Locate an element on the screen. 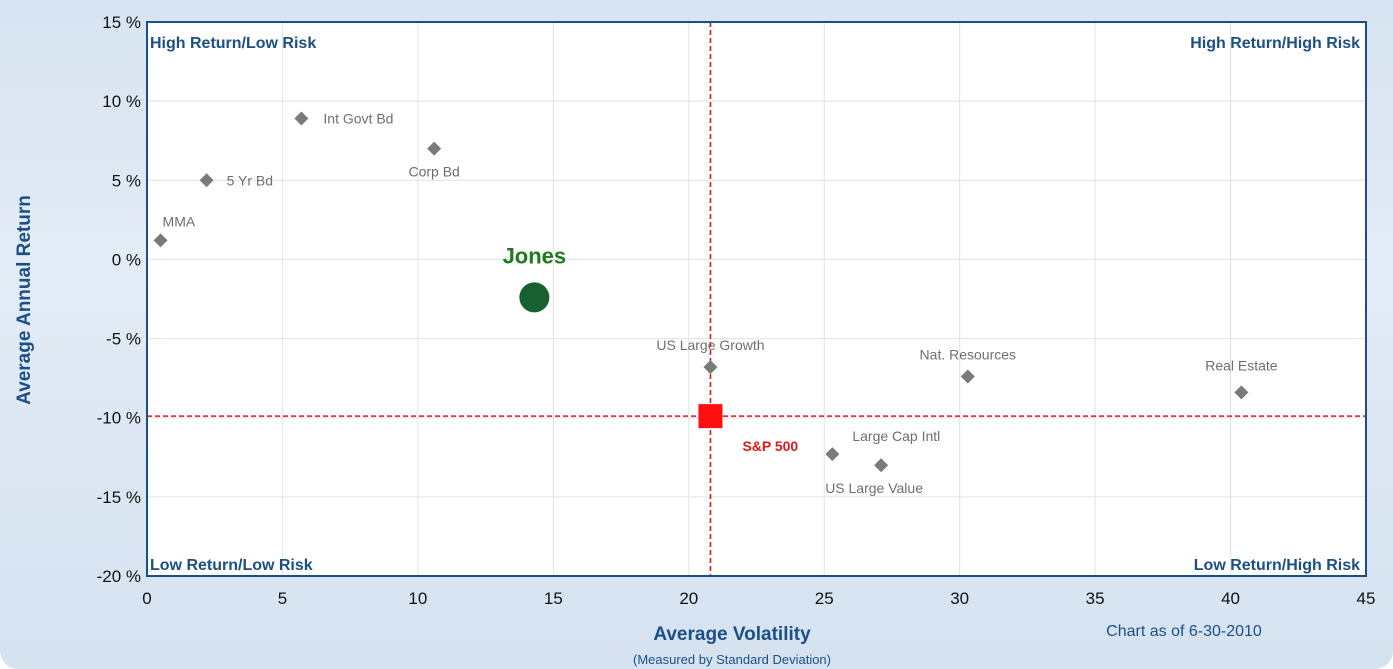 The image size is (1393, 669). point-label-int-govt-bd: Int Govt Bd is located at coordinates (358, 119).